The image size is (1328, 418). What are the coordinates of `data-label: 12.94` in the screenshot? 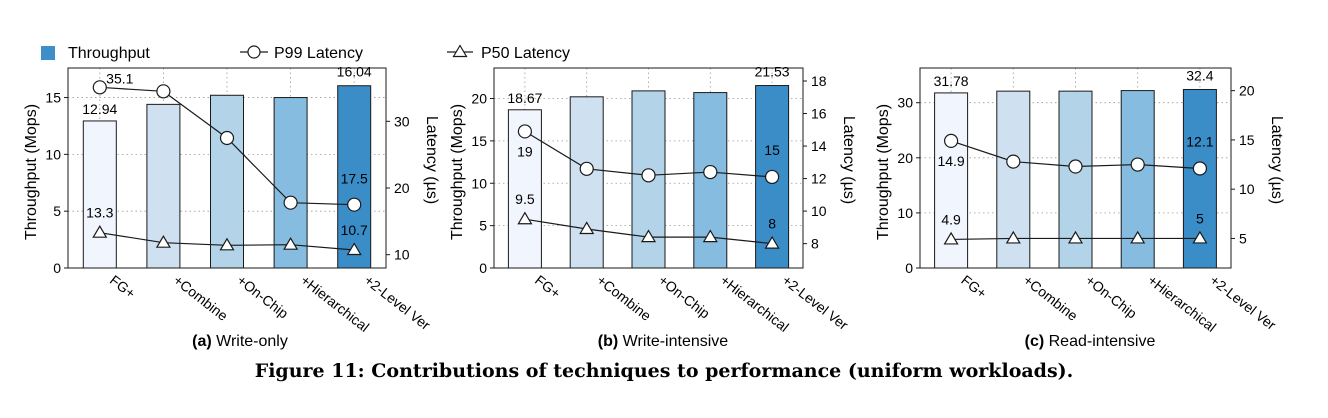 It's located at (99, 109).